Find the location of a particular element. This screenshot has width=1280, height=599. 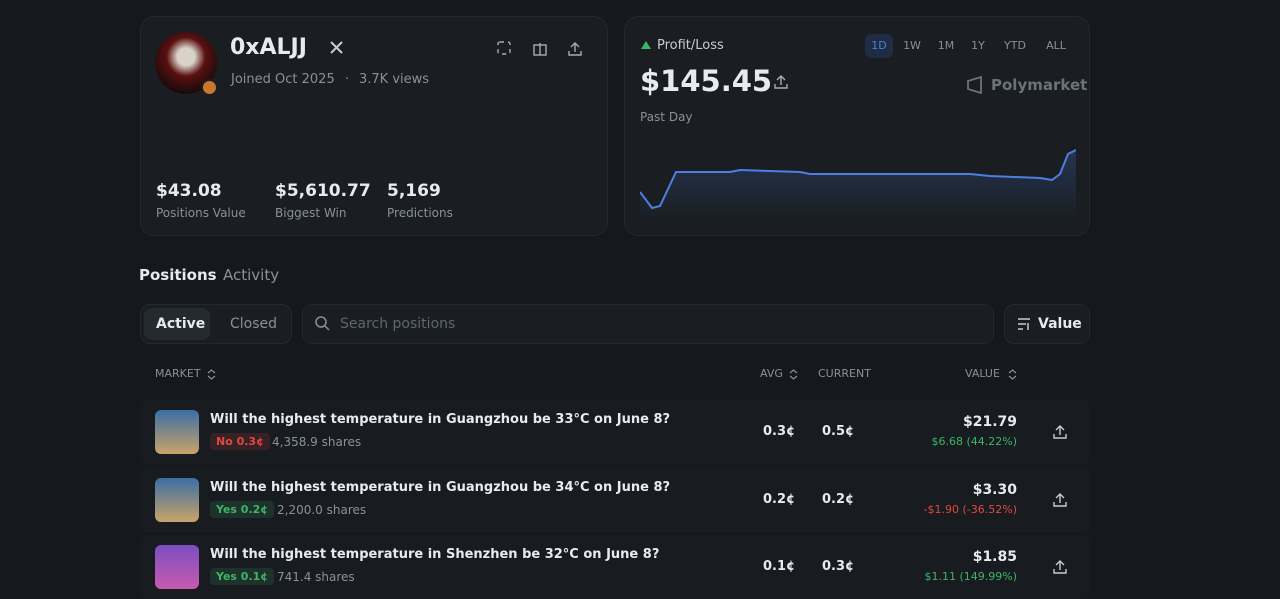

column-header: MARKET is located at coordinates (178, 373).